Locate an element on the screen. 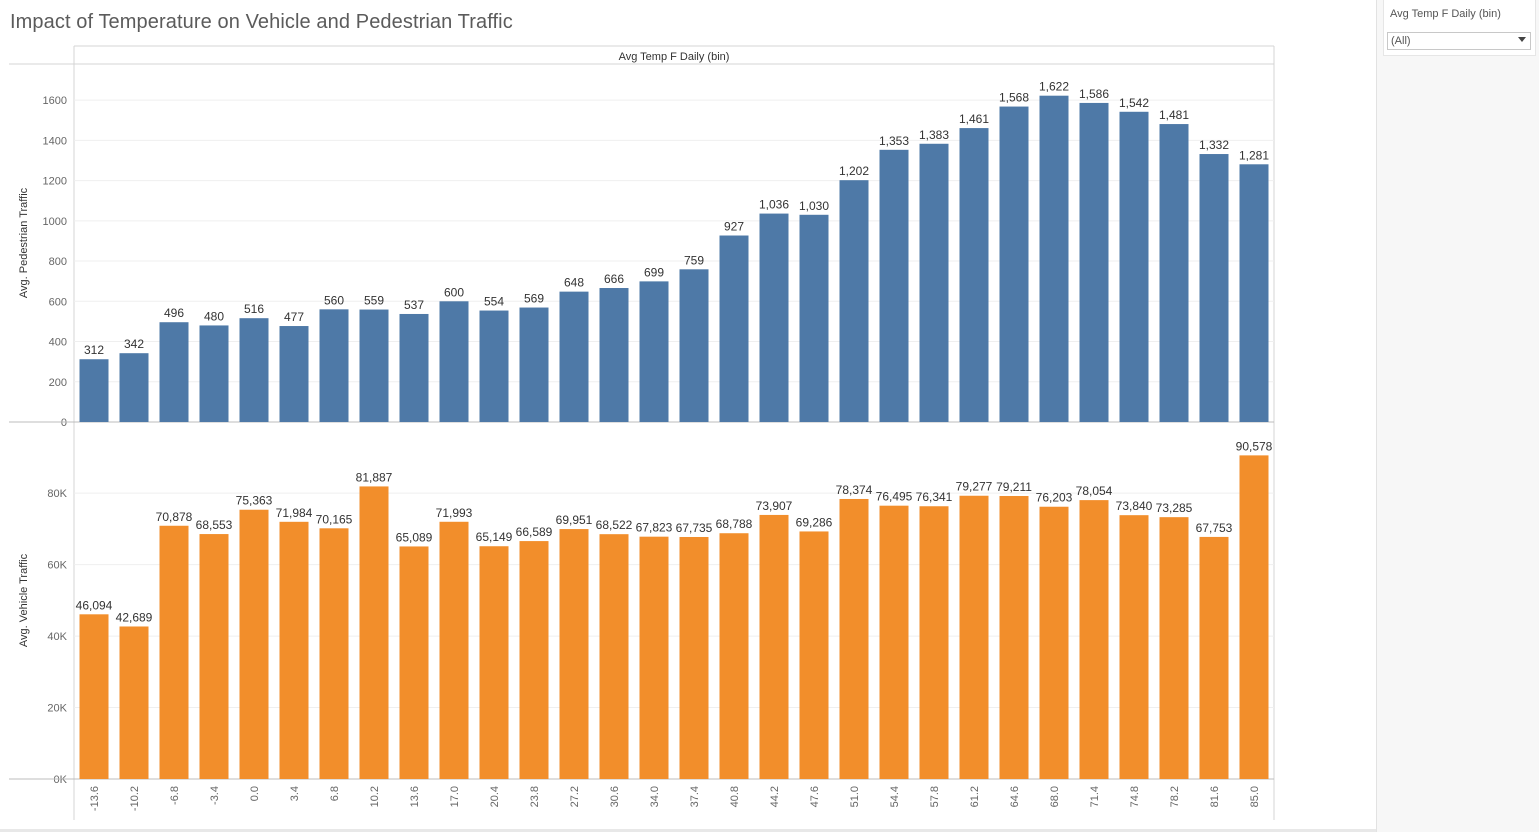 This screenshot has height=832, width=1539. x-tick-label: 64.6 is located at coordinates (1015, 796).